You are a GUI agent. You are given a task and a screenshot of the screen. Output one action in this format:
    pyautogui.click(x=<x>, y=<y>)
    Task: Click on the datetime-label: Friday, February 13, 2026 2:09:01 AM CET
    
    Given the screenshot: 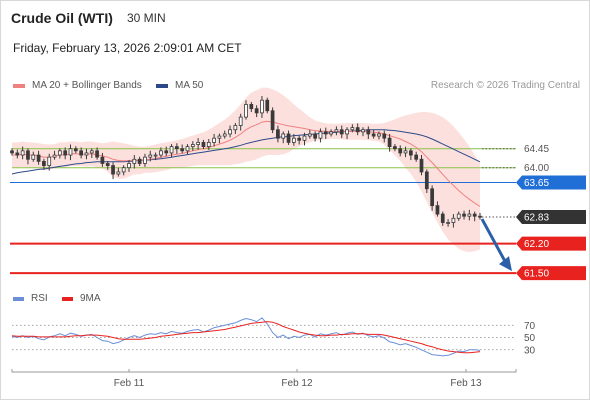 What is the action you would take?
    pyautogui.click(x=127, y=48)
    